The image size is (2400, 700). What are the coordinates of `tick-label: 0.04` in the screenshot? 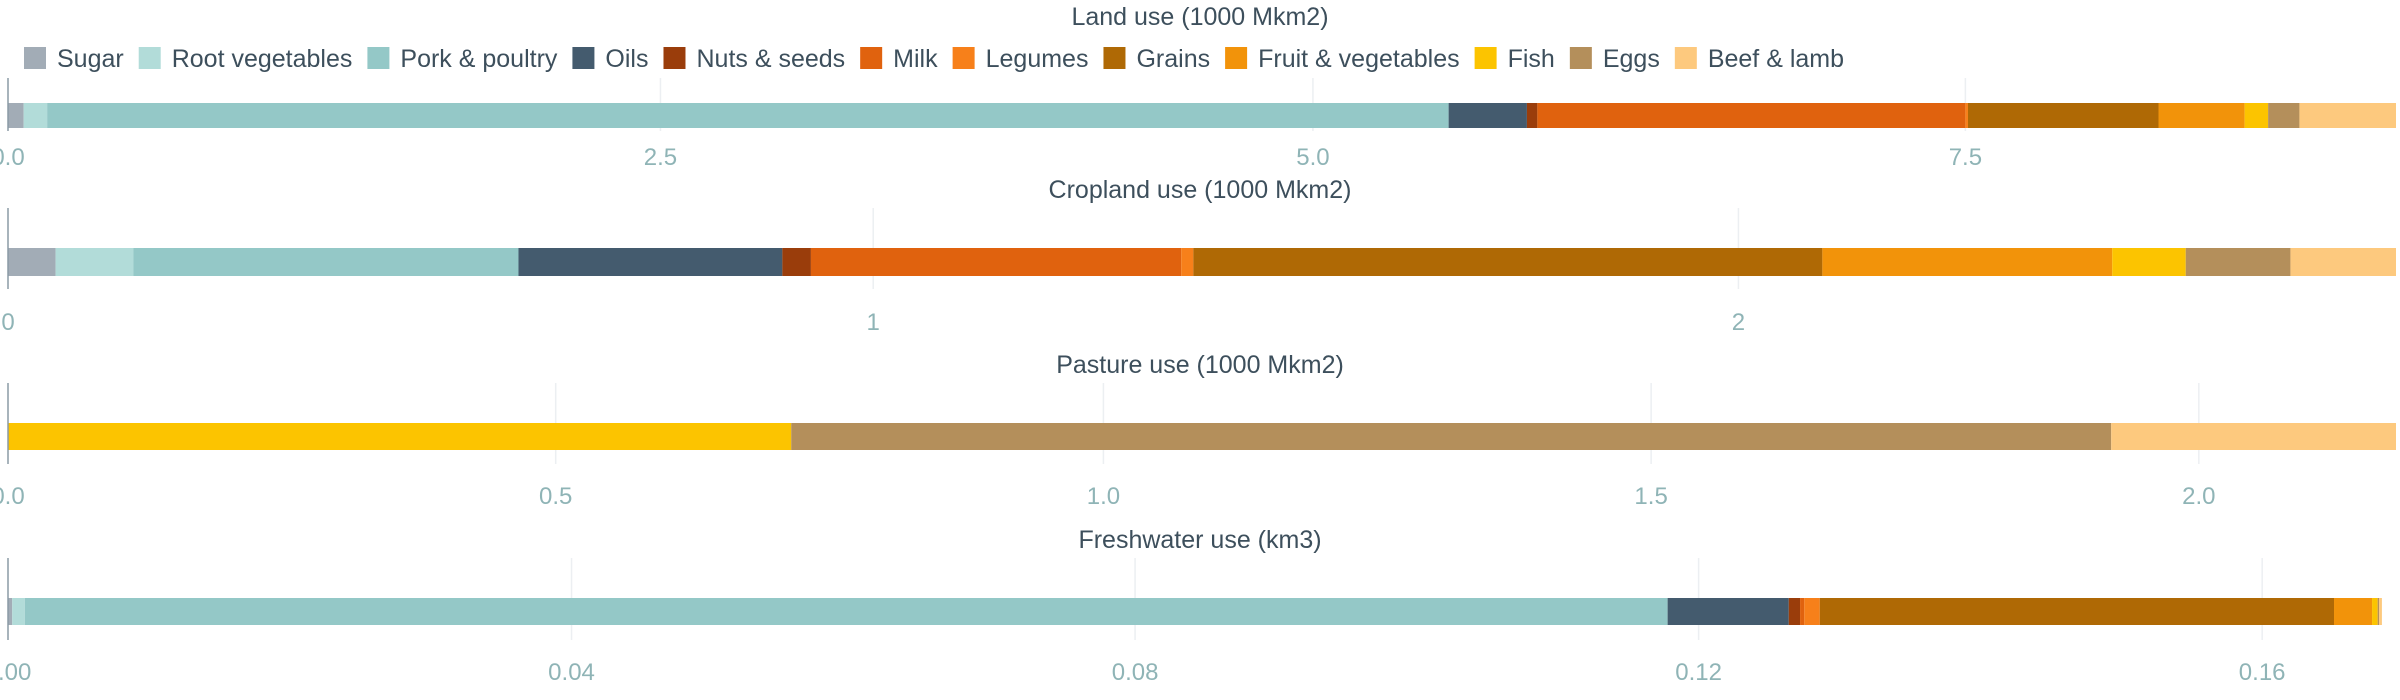 It's located at (571, 672).